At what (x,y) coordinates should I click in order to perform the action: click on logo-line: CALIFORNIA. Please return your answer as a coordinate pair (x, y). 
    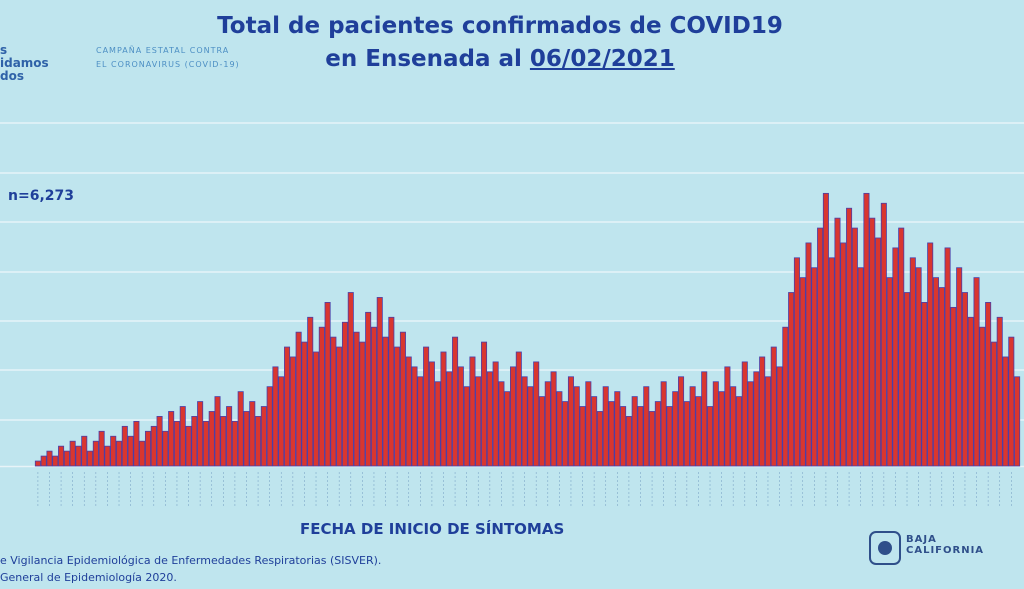
    Looking at the image, I should click on (945, 550).